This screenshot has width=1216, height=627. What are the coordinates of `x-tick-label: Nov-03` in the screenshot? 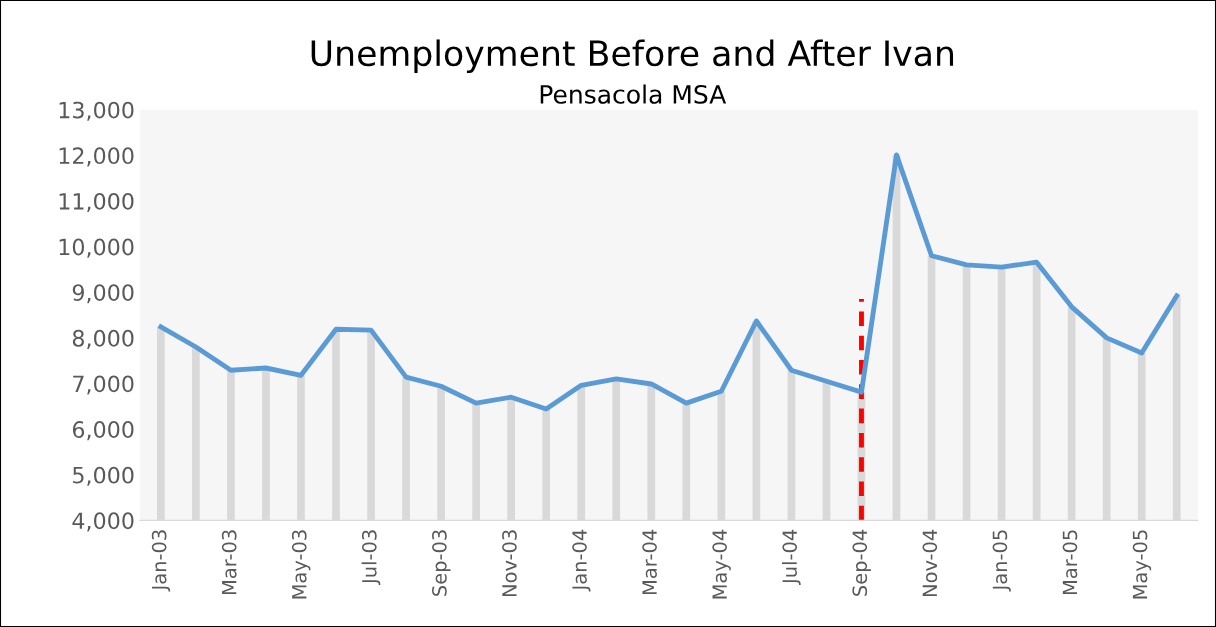 It's located at (509, 563).